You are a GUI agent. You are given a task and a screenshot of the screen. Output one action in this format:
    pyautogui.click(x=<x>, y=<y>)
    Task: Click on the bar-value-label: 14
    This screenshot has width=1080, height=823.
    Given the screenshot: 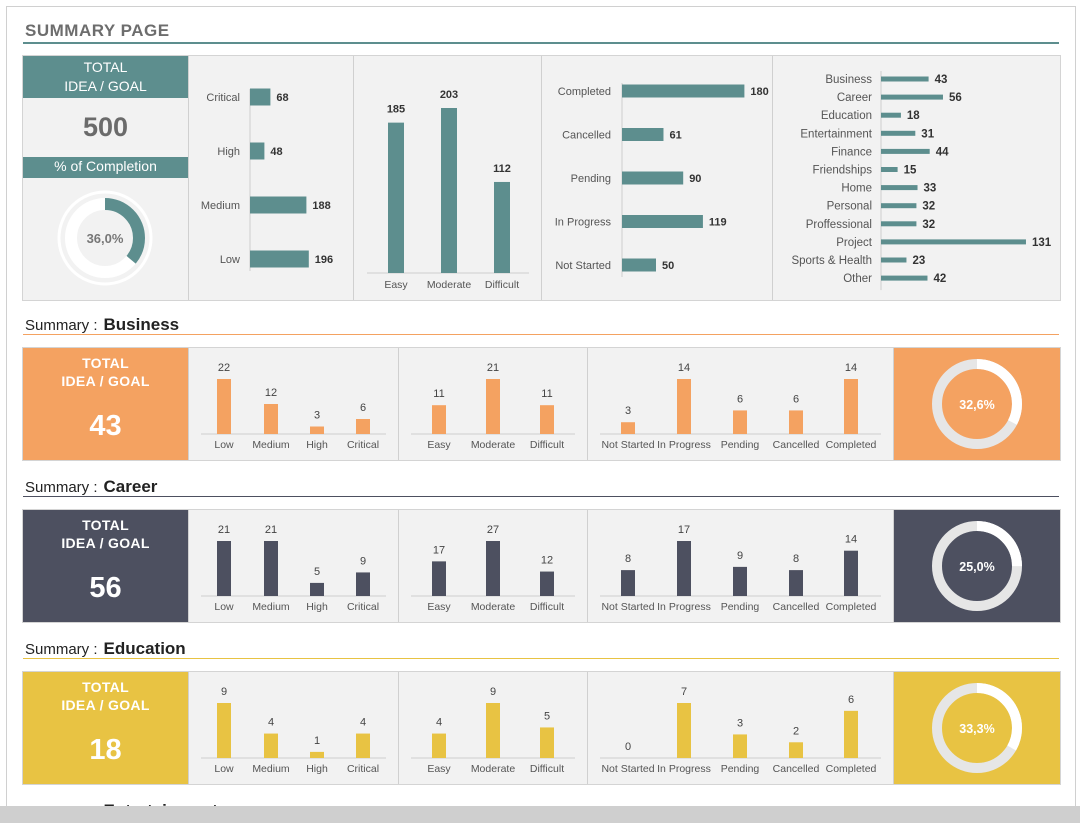 What is the action you would take?
    pyautogui.click(x=684, y=368)
    